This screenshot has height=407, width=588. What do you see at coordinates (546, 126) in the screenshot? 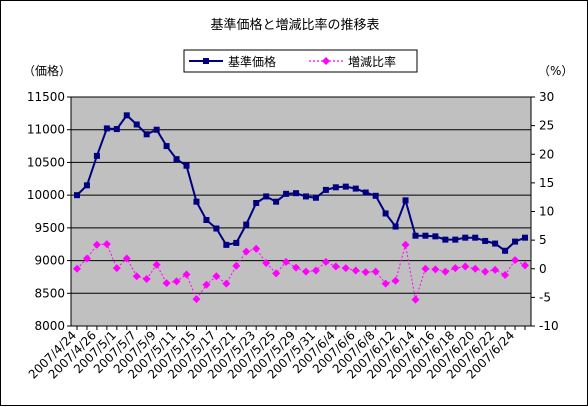
I see `y-right-tick-label: 25` at bounding box center [546, 126].